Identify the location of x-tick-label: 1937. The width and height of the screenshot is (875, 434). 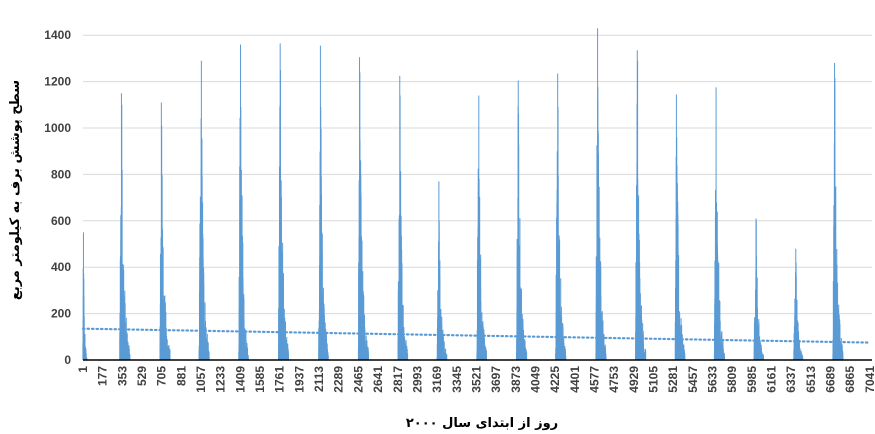
(299, 379).